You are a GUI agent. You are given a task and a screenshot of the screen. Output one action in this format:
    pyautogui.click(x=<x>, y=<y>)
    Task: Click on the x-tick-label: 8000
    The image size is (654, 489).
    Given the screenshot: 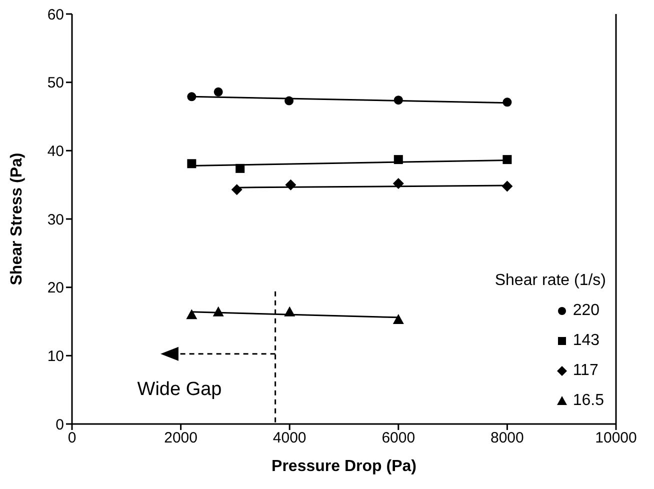 What is the action you would take?
    pyautogui.click(x=507, y=438)
    